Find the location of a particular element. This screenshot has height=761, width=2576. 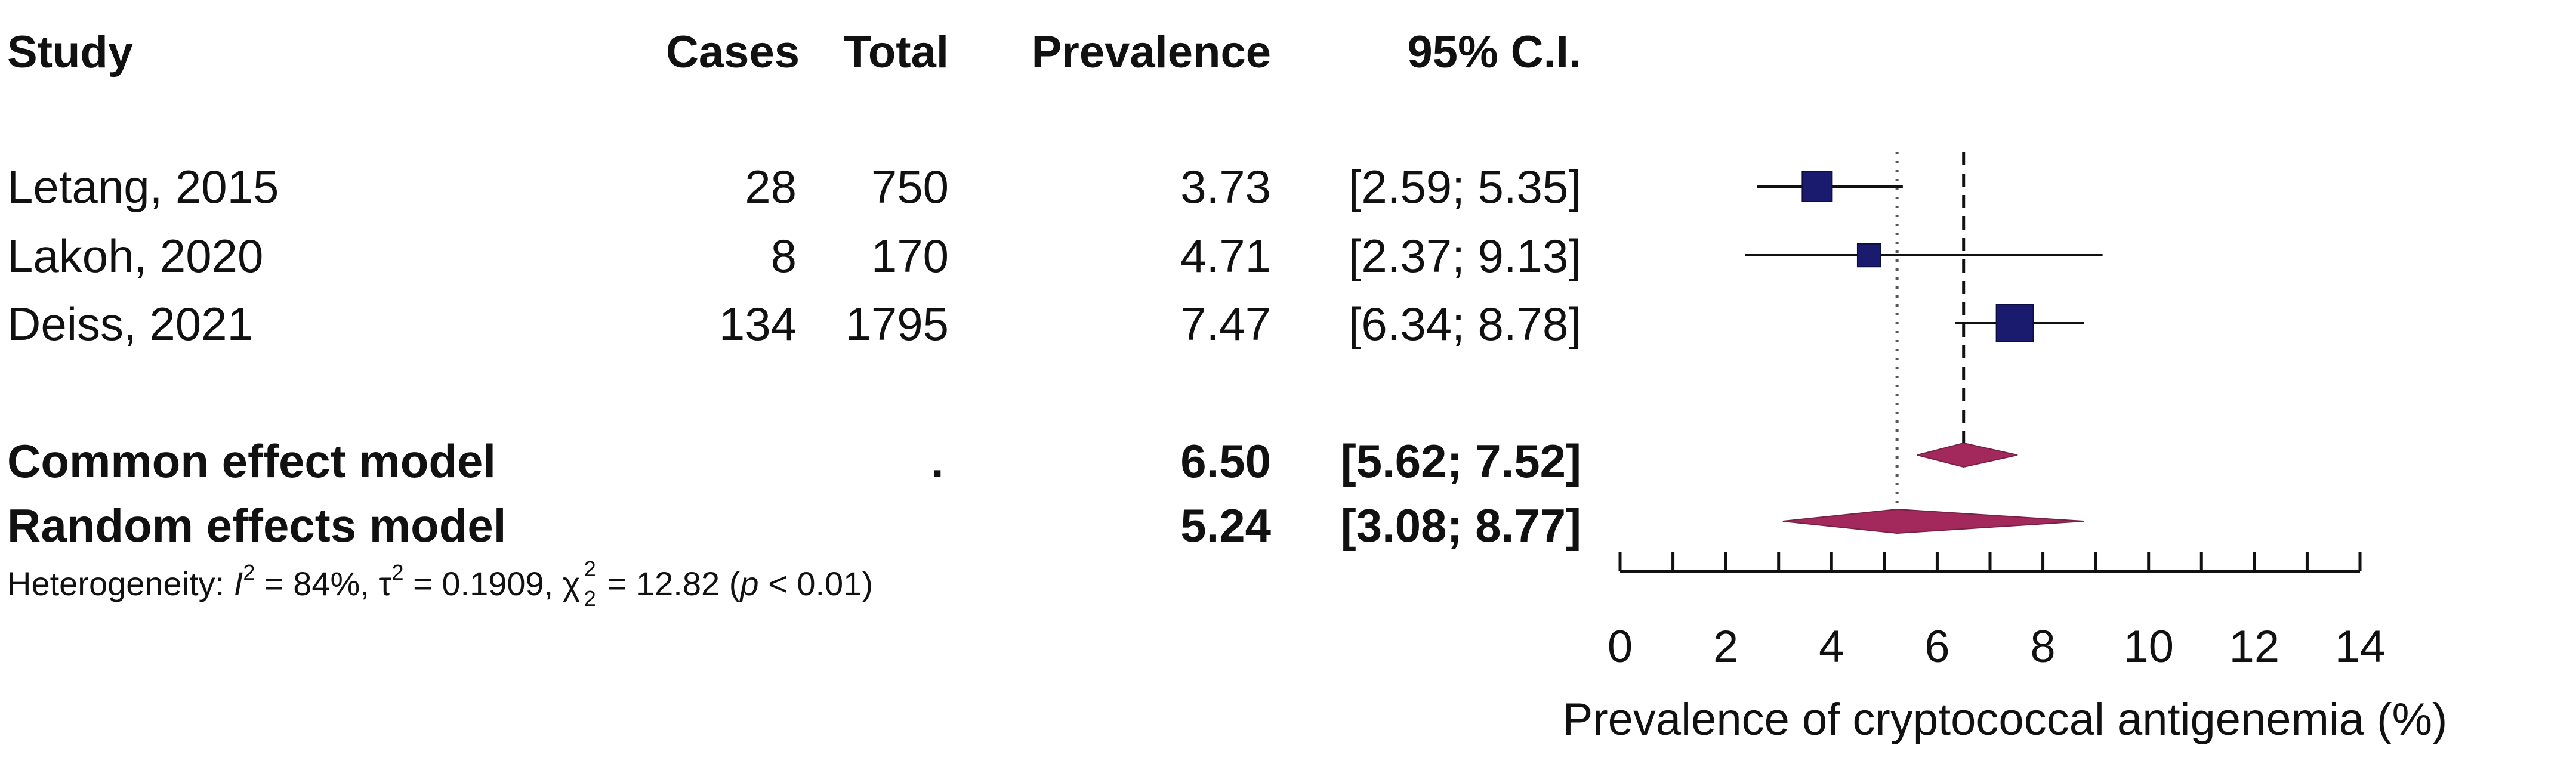

hetero-chi-value: = 12.82 ( is located at coordinates (670, 583).